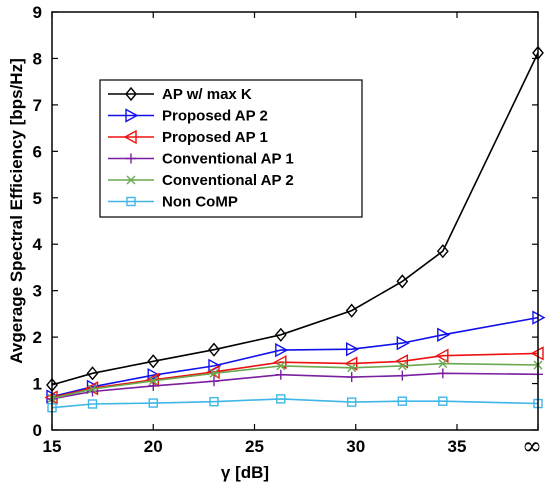  I want to click on legend-label: Proposed AP 2, so click(215, 116).